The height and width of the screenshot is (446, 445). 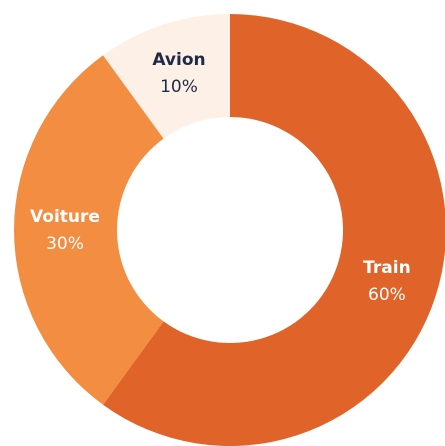 What do you see at coordinates (387, 268) in the screenshot?
I see `slice-name: Train` at bounding box center [387, 268].